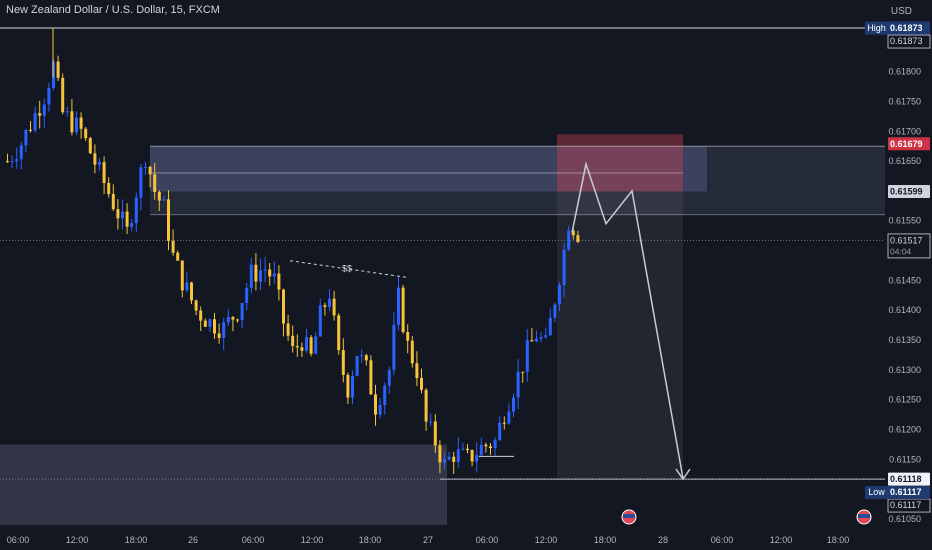 The image size is (932, 550). Describe the element at coordinates (428, 169) in the screenshot. I see `order-block-zone` at that location.